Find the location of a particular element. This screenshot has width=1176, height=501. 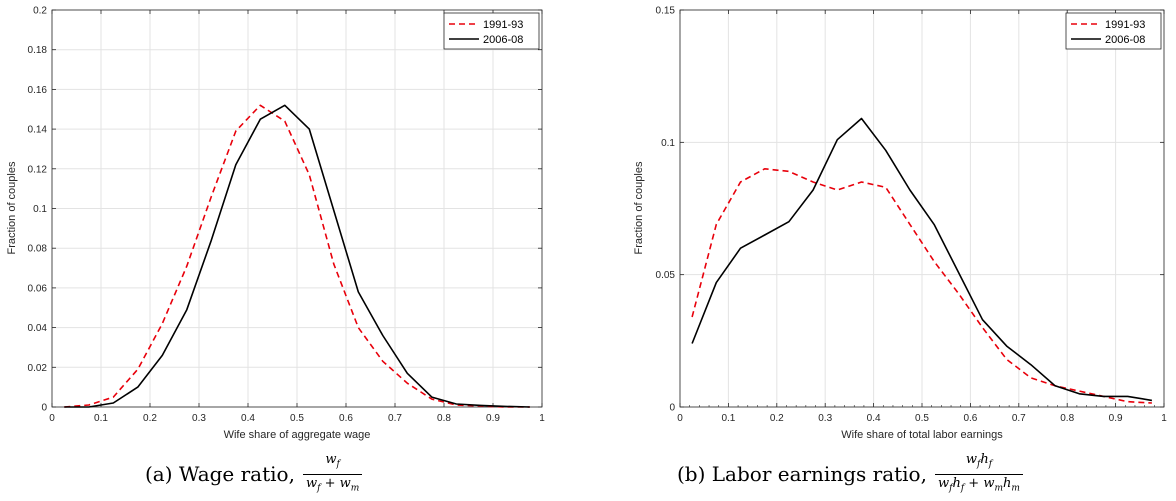

panel-a-ytick-label: 0.02 is located at coordinates (38, 368).